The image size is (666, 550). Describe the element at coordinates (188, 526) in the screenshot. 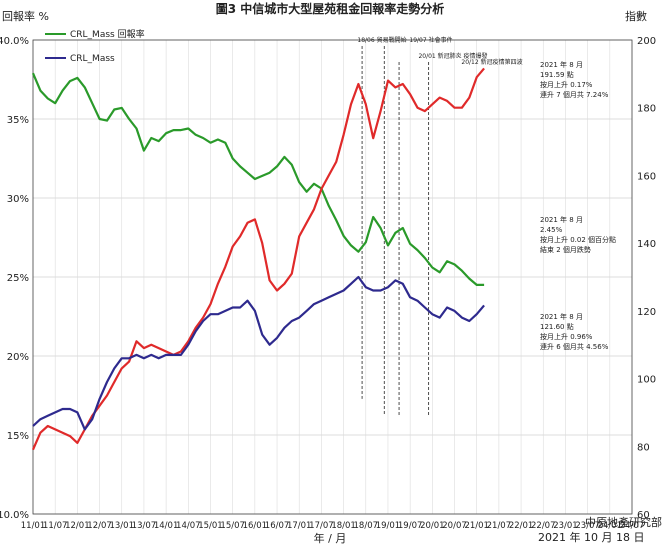

I see `x-tick-label: 14/07` at that location.